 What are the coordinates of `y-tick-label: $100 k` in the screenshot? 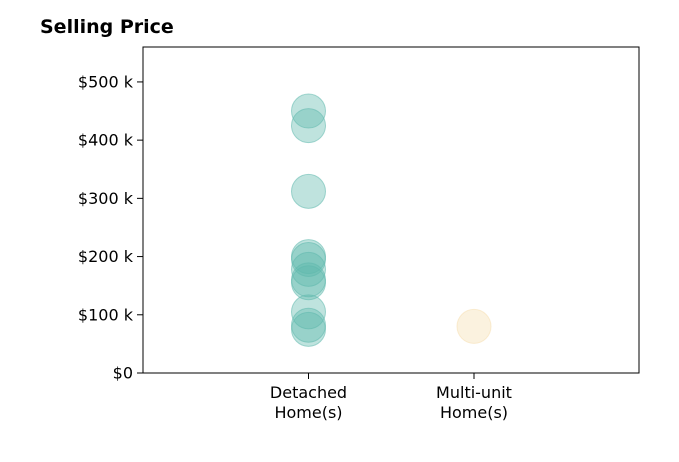 It's located at (106, 314).